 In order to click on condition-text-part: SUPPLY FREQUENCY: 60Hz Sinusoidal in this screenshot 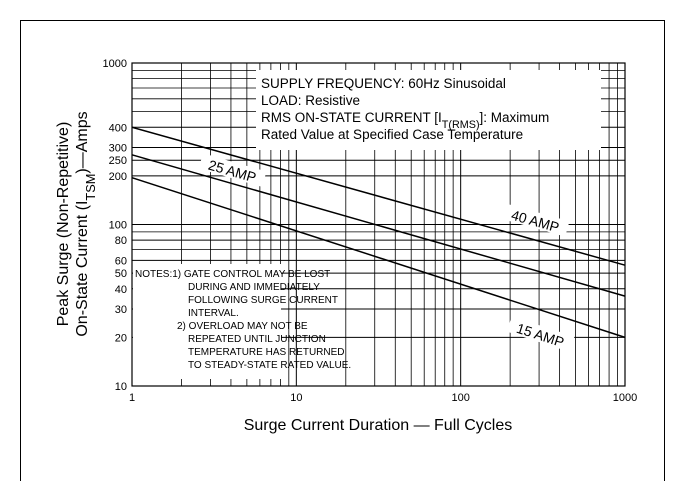, I will do `click(383, 83)`.